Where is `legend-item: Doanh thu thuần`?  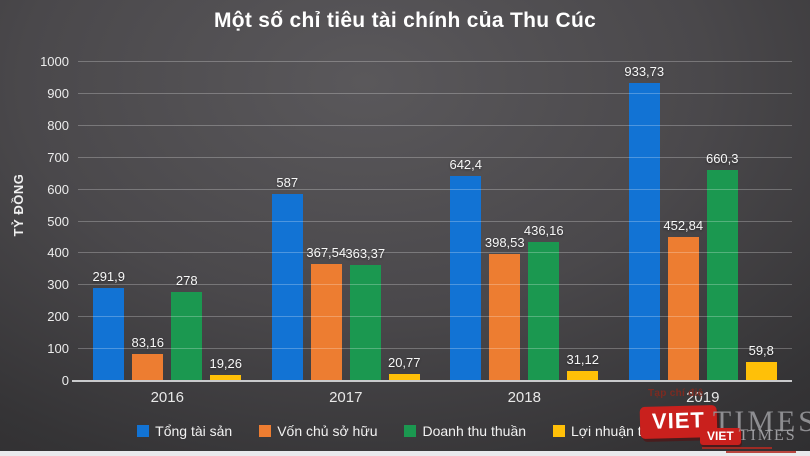
legend-item: Doanh thu thuần is located at coordinates (465, 431).